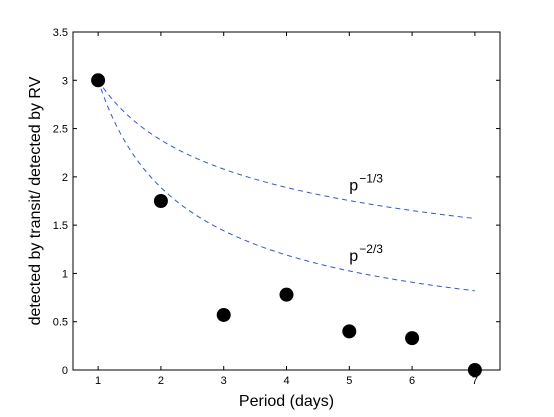 This screenshot has height=417, width=554. Describe the element at coordinates (371, 249) in the screenshot. I see `curve-label-exponent: −2/3` at that location.